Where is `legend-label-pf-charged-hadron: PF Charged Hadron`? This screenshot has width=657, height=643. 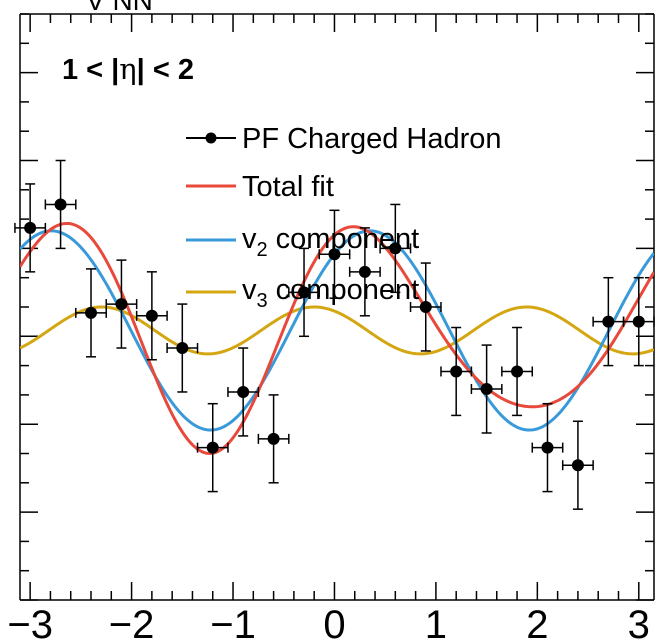 legend-label-pf-charged-hadron: PF Charged Hadron is located at coordinates (372, 139).